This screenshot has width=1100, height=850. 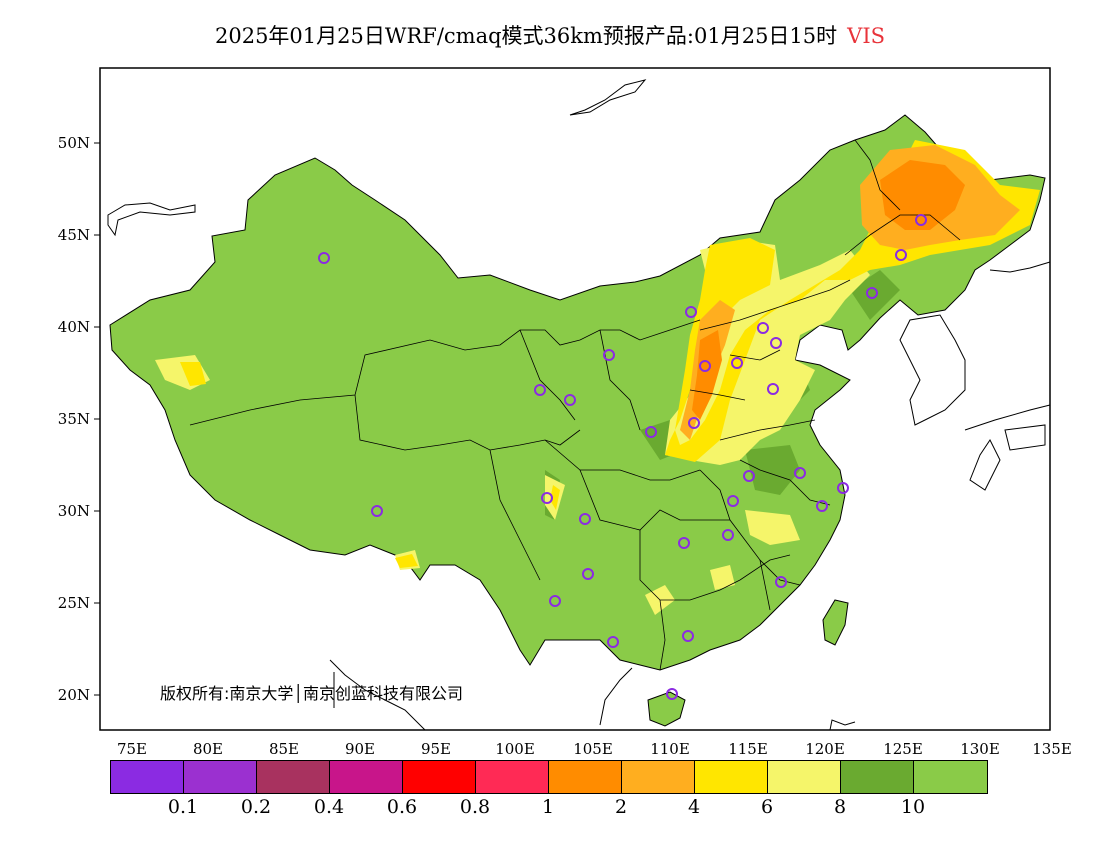 I want to click on colorbar-label: 0.1, so click(x=183, y=807).